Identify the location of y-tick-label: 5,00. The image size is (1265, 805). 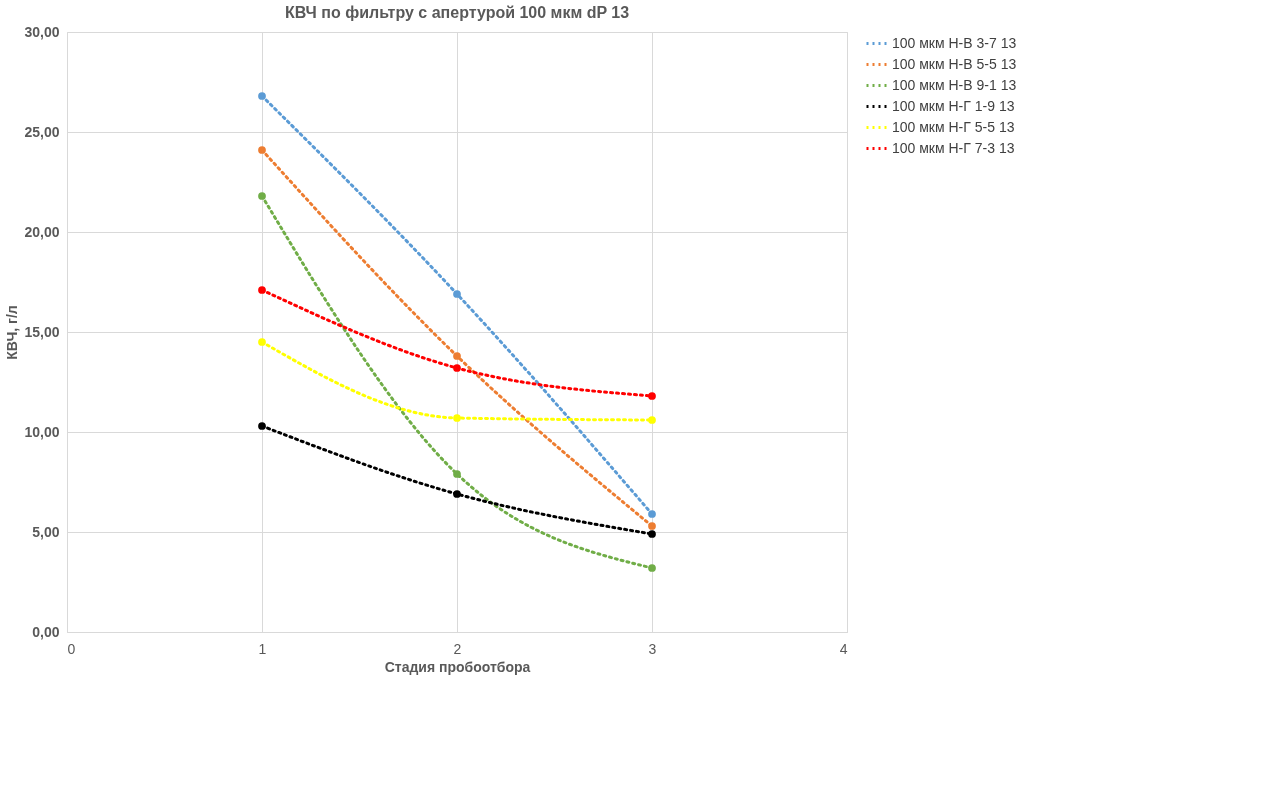
(46, 531).